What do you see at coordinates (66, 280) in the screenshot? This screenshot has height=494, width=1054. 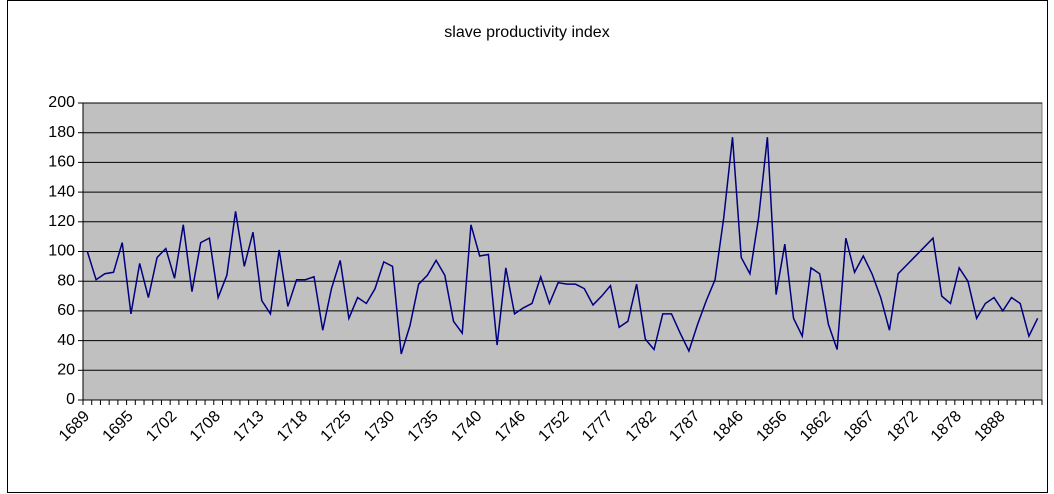 I see `y-tick-label: 80` at bounding box center [66, 280].